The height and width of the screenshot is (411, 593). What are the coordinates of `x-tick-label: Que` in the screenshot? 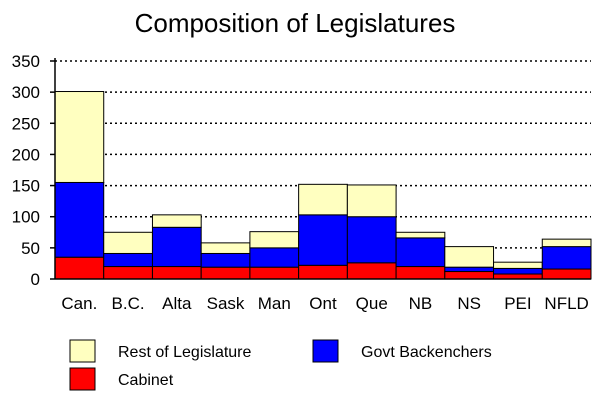 It's located at (372, 303).